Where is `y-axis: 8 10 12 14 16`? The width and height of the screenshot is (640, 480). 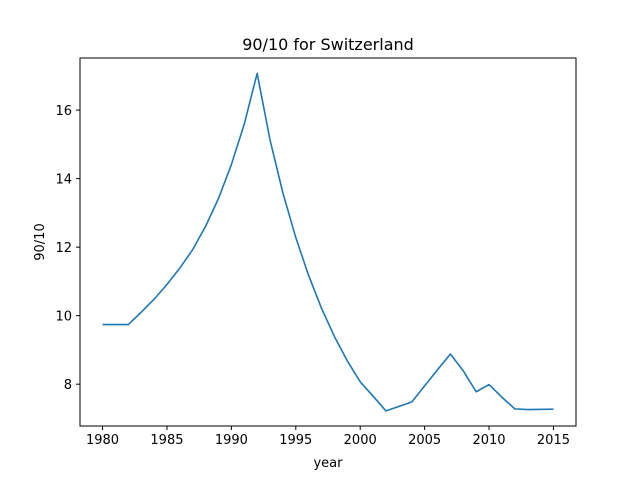 y-axis: 8 10 12 14 16 is located at coordinates (67, 248).